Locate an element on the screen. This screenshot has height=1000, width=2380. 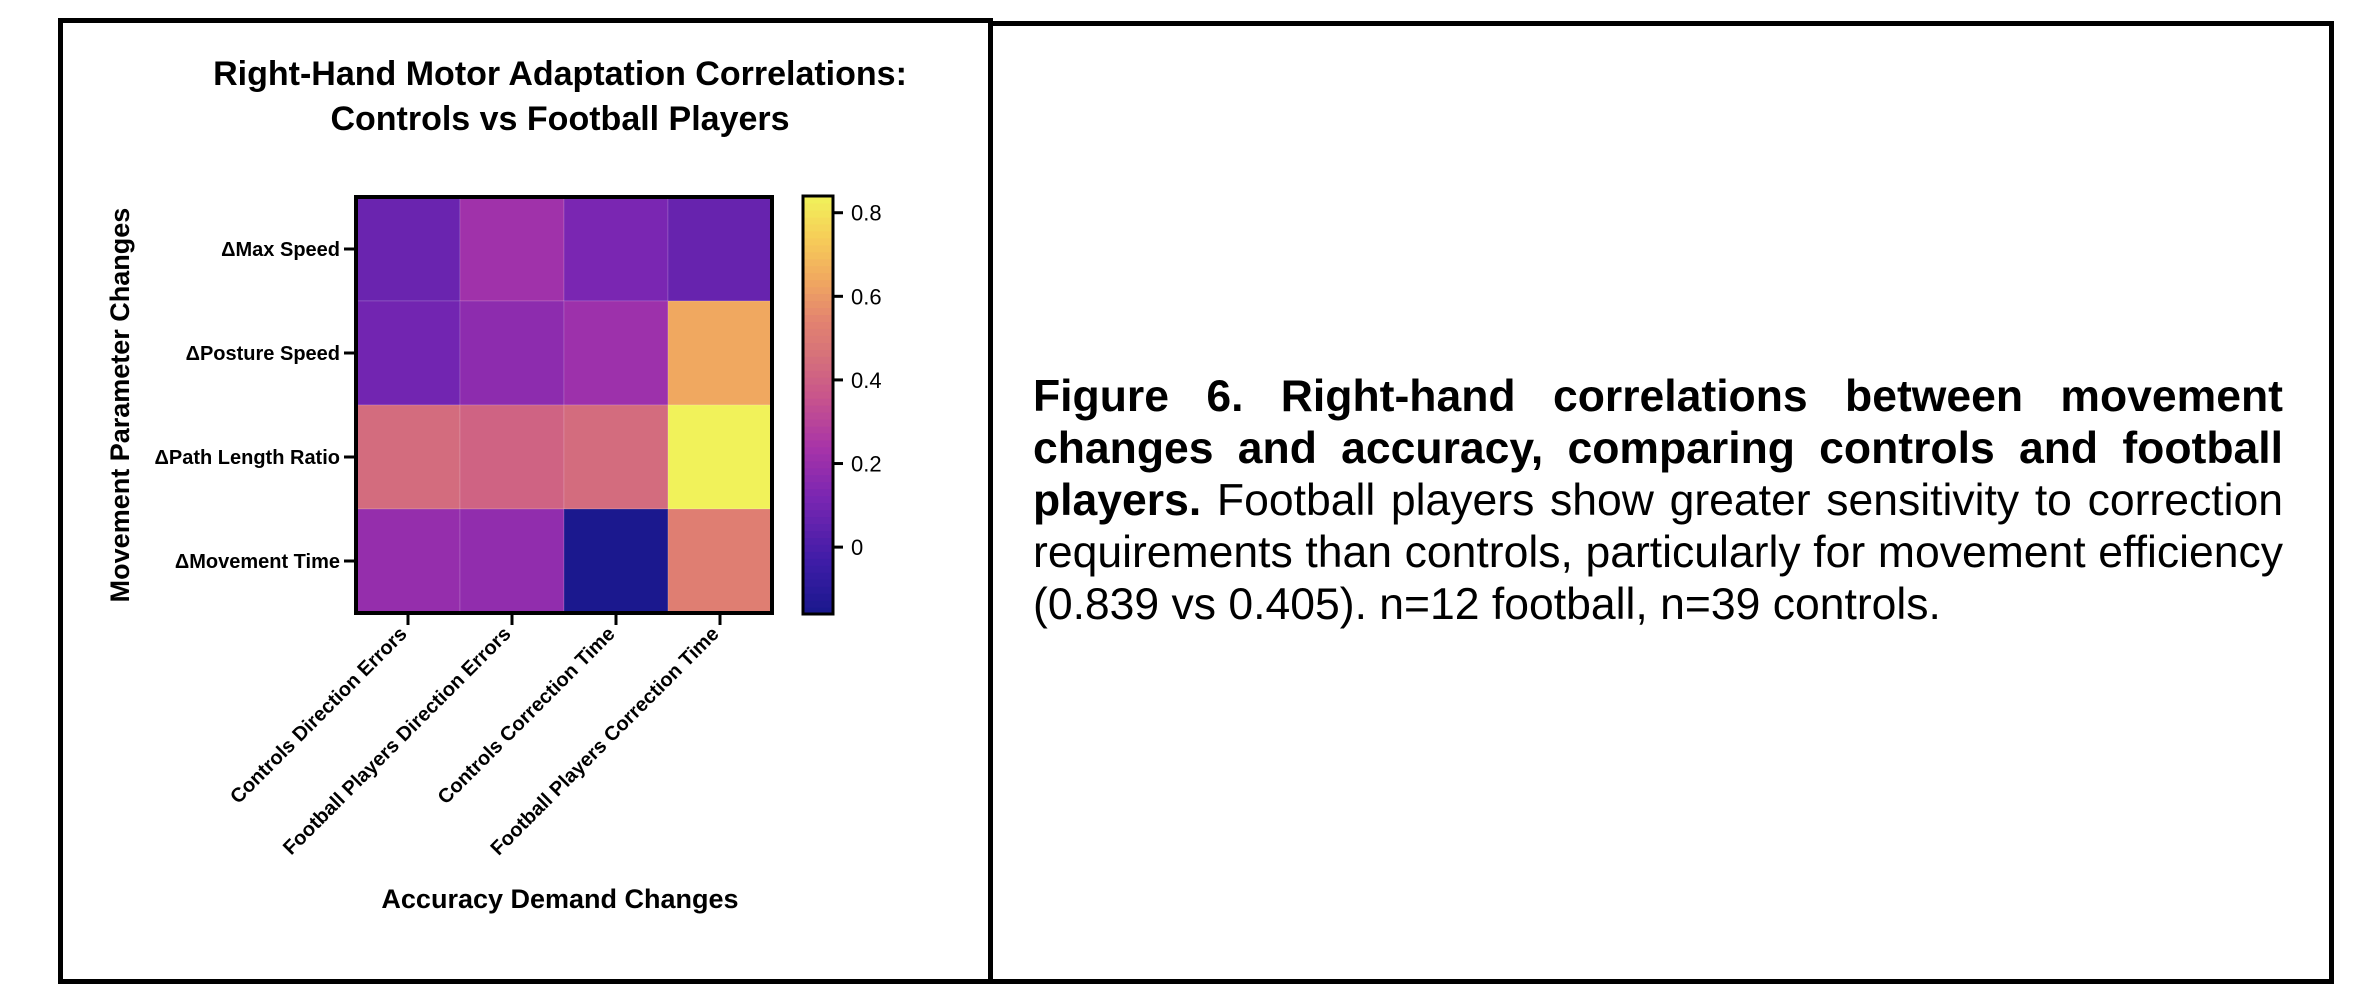
x-tick-label: Controls Correction Time is located at coordinates (527, 716).